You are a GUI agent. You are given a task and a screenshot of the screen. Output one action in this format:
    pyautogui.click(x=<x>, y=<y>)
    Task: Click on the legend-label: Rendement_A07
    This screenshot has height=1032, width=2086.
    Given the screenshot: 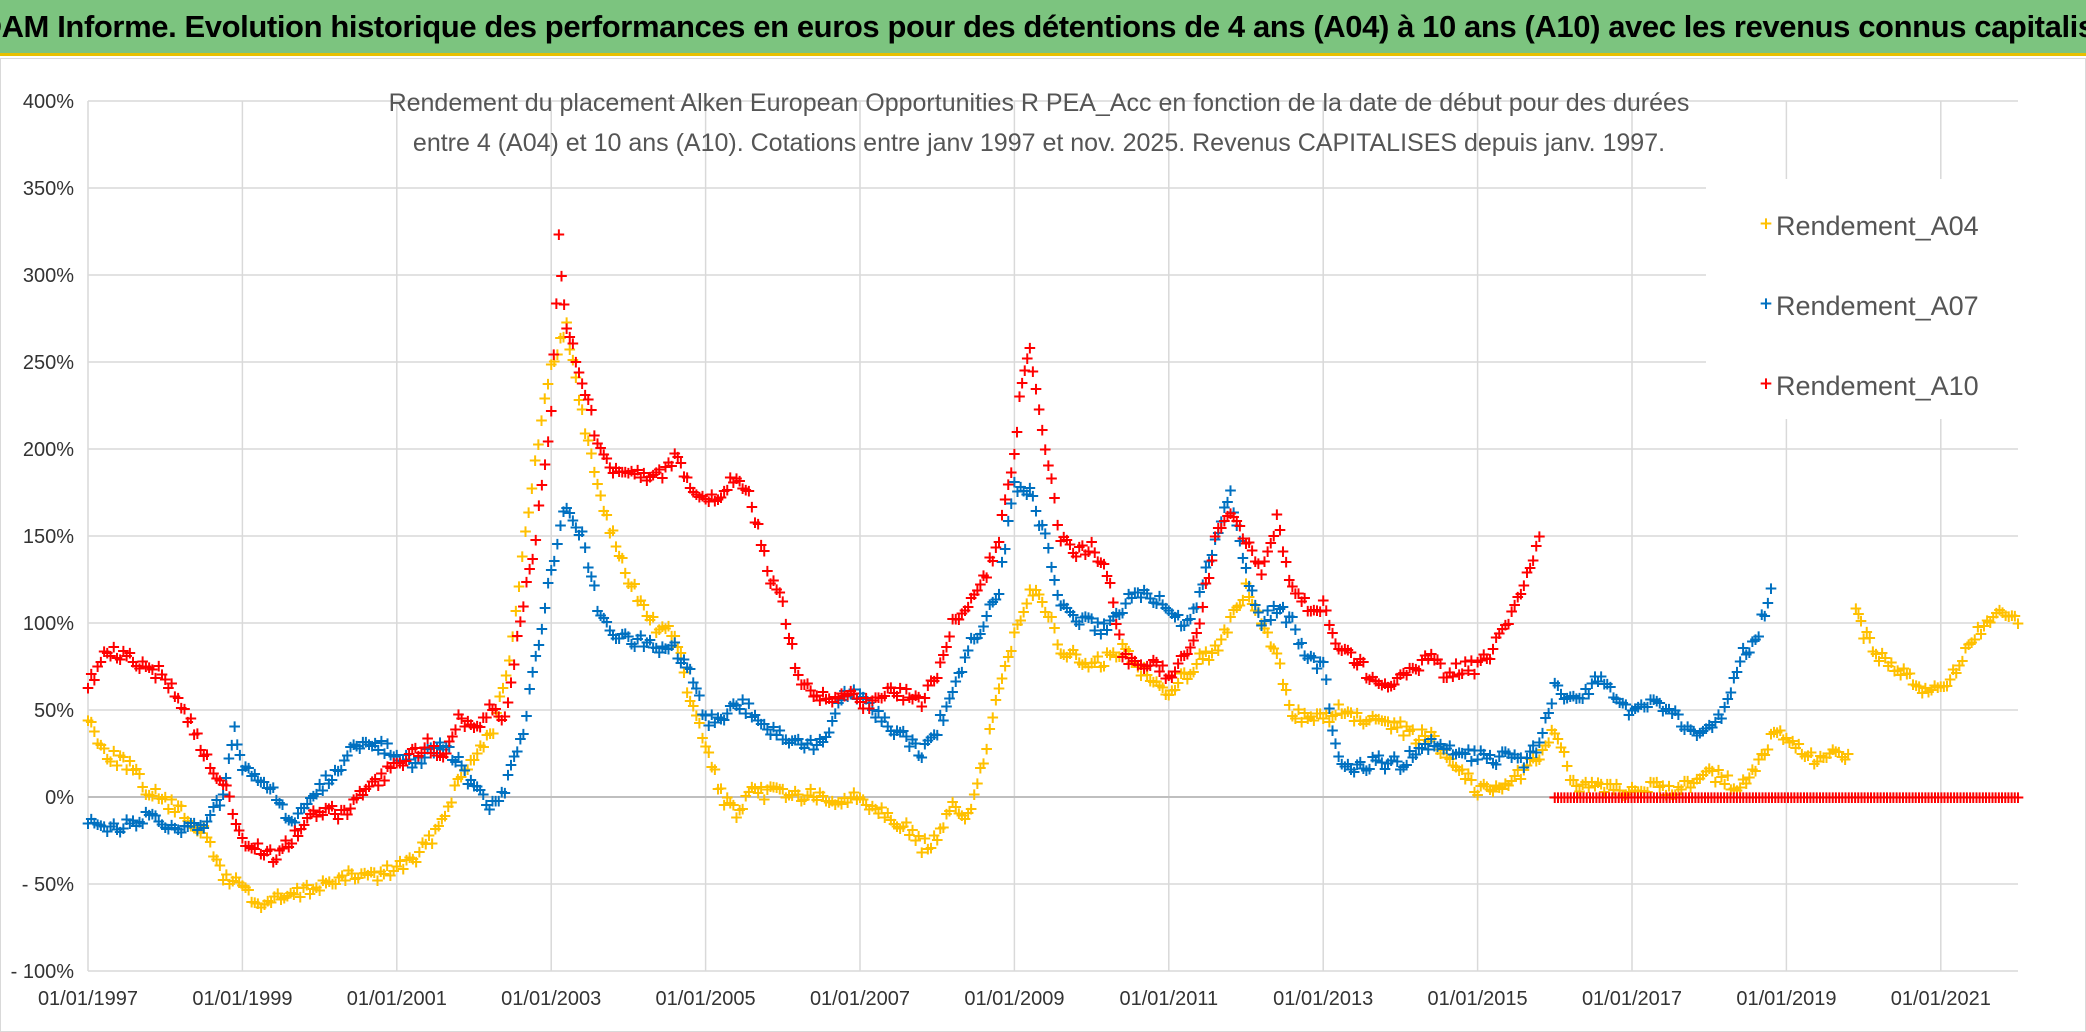 What is the action you would take?
    pyautogui.click(x=1877, y=306)
    